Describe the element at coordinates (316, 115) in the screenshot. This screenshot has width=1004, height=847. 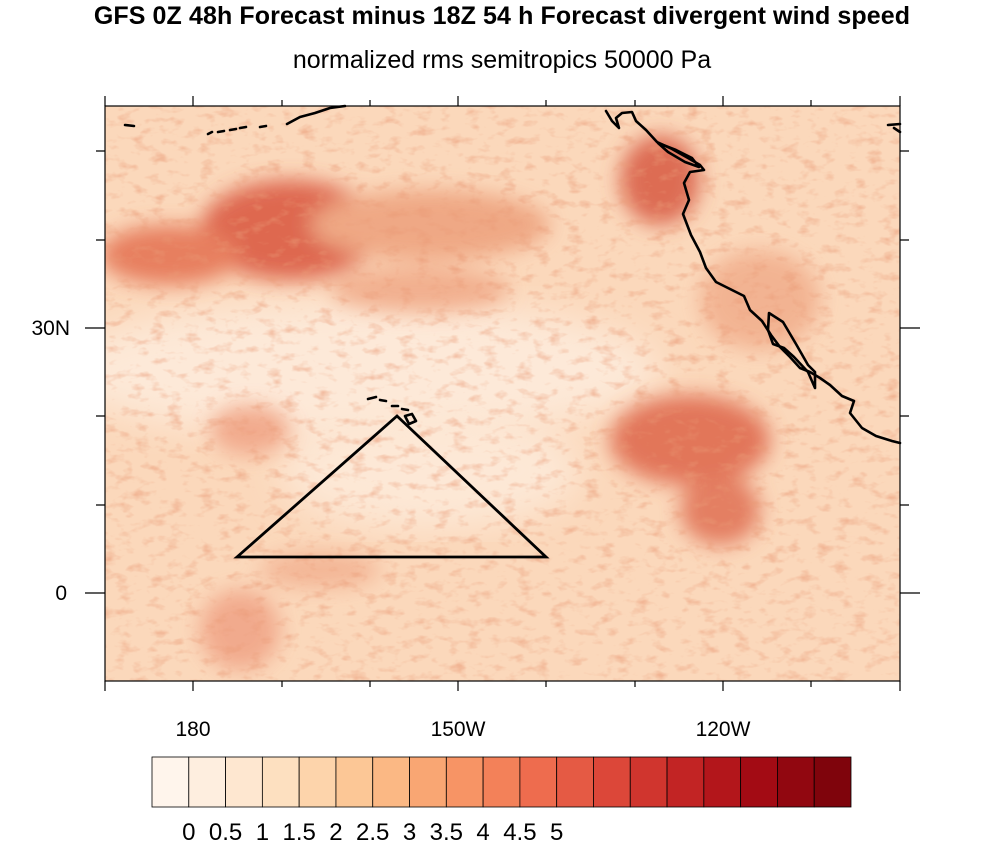
I see `alaska-peninsula-coastline` at that location.